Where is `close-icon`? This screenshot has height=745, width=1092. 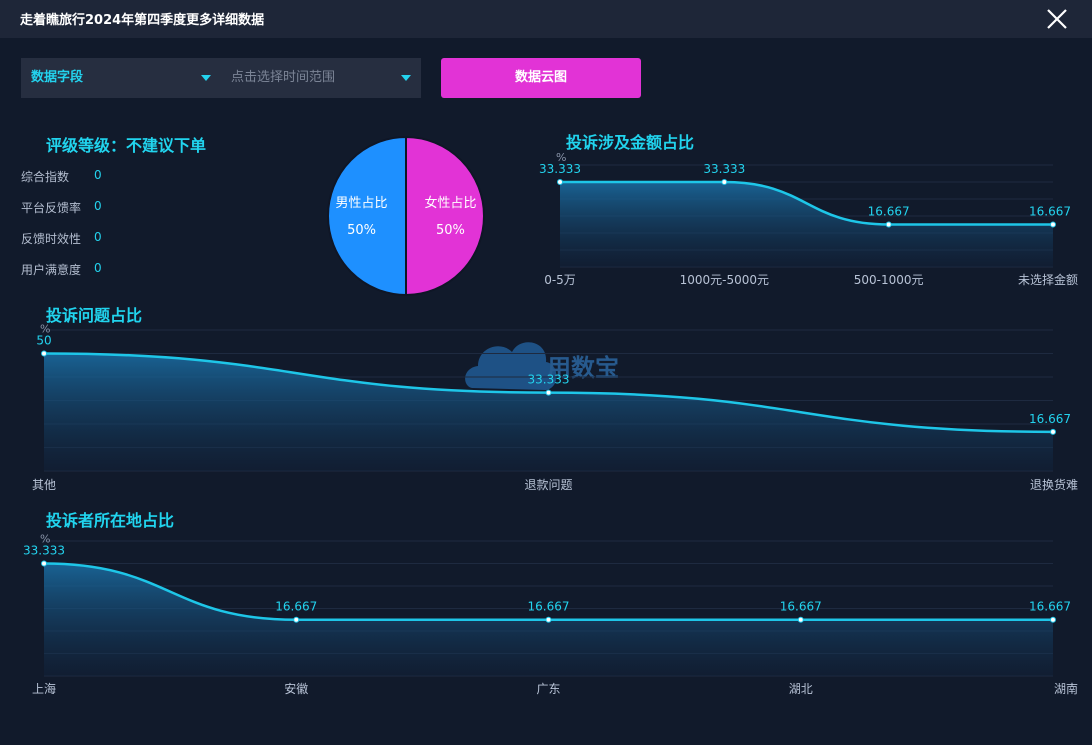 close-icon is located at coordinates (1057, 19).